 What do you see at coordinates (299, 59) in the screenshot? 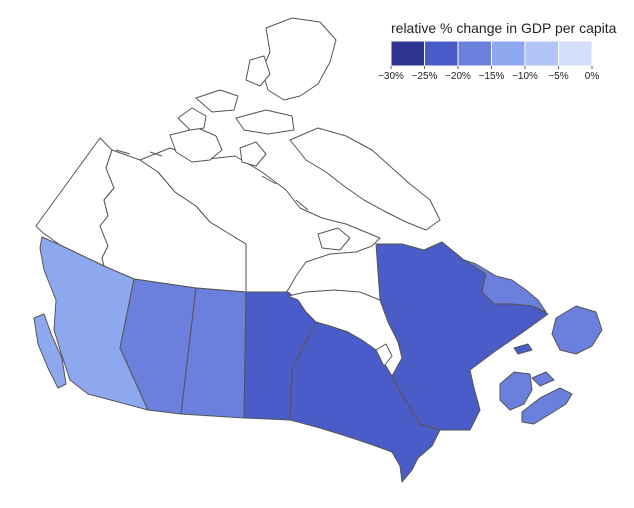
I see `arctic-island-ellesmere` at bounding box center [299, 59].